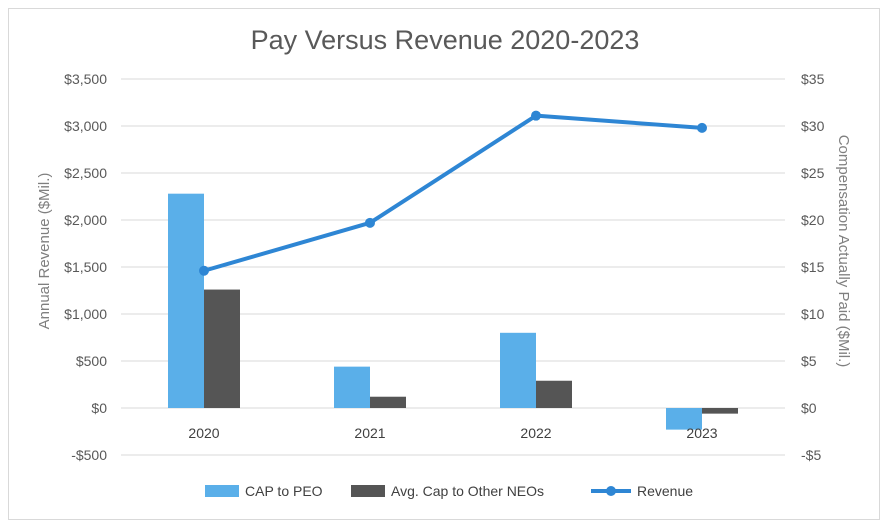  Describe the element at coordinates (445, 40) in the screenshot. I see `chart-title: Pay Versus Revenue 2020-2023` at that location.